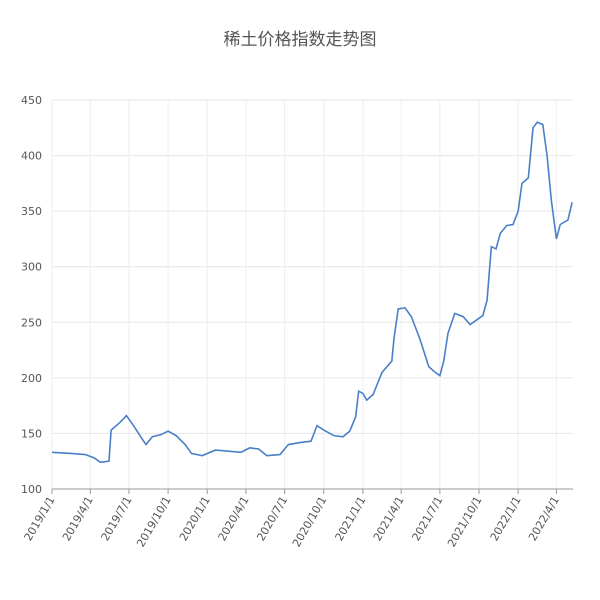 The height and width of the screenshot is (600, 600). I want to click on x-tick-label: 2019/10/1, so click(153, 521).